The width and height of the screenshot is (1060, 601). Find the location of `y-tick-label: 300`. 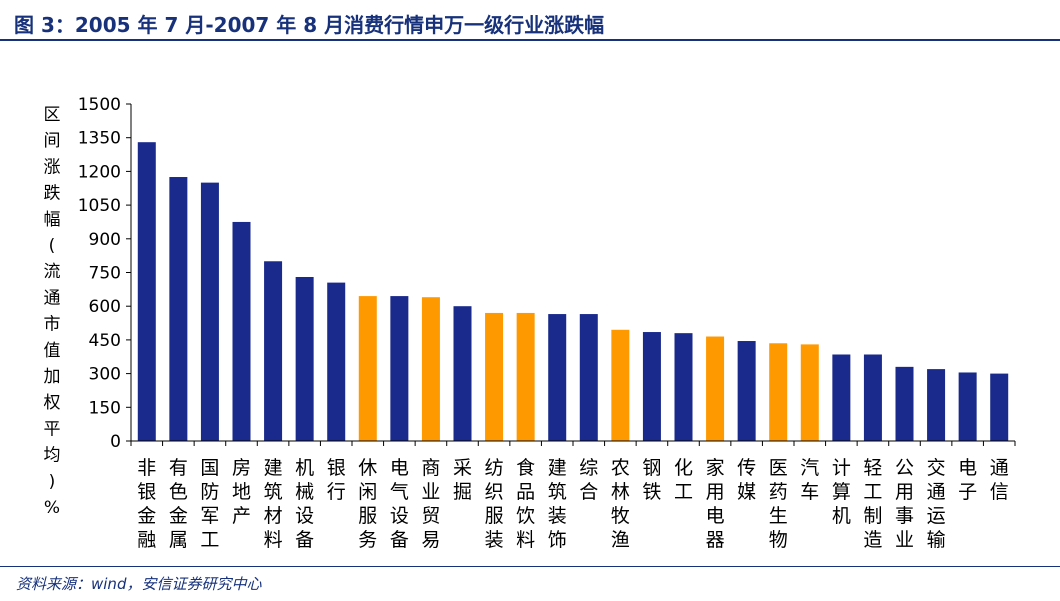

y-tick-label: 300 is located at coordinates (105, 375).